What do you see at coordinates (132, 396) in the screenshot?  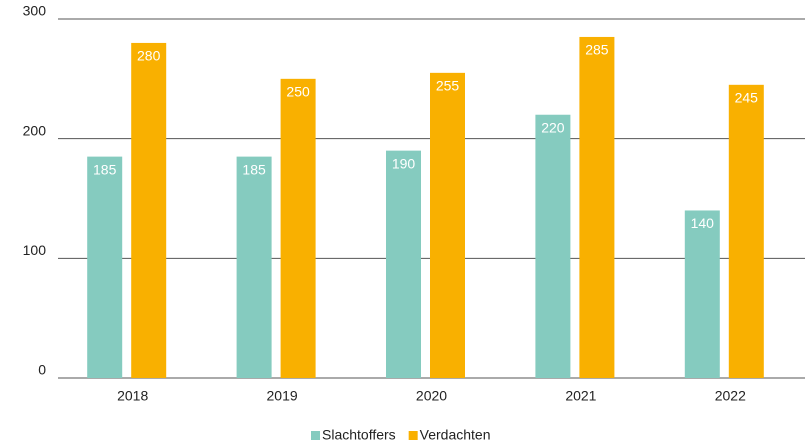 I see `x-tick-label: 2018` at bounding box center [132, 396].